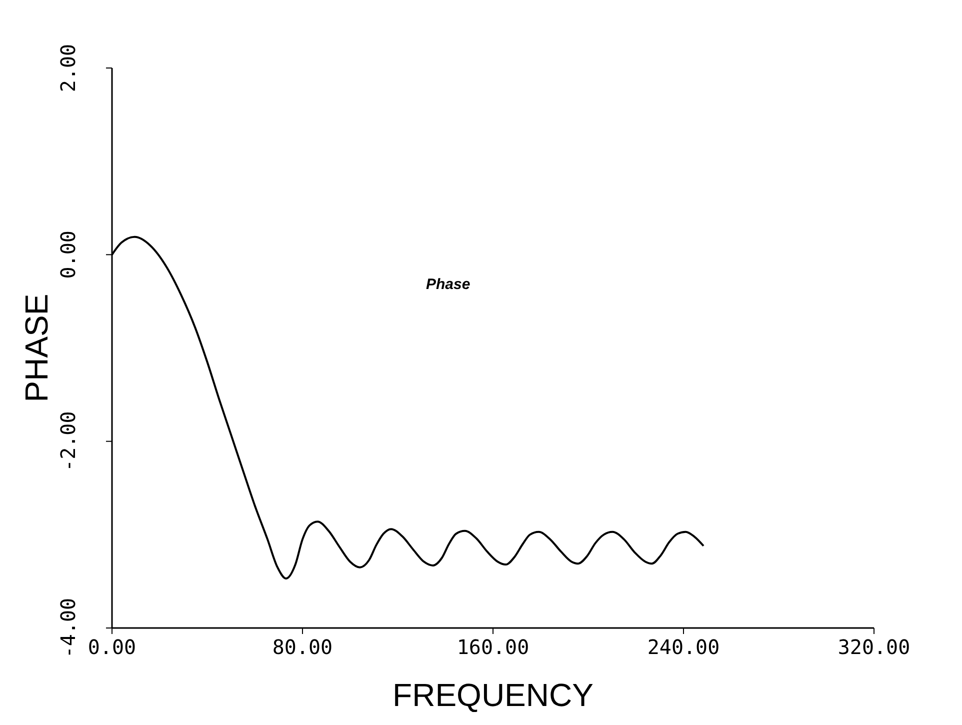  I want to click on y-axis-title: PHASE, so click(36, 348).